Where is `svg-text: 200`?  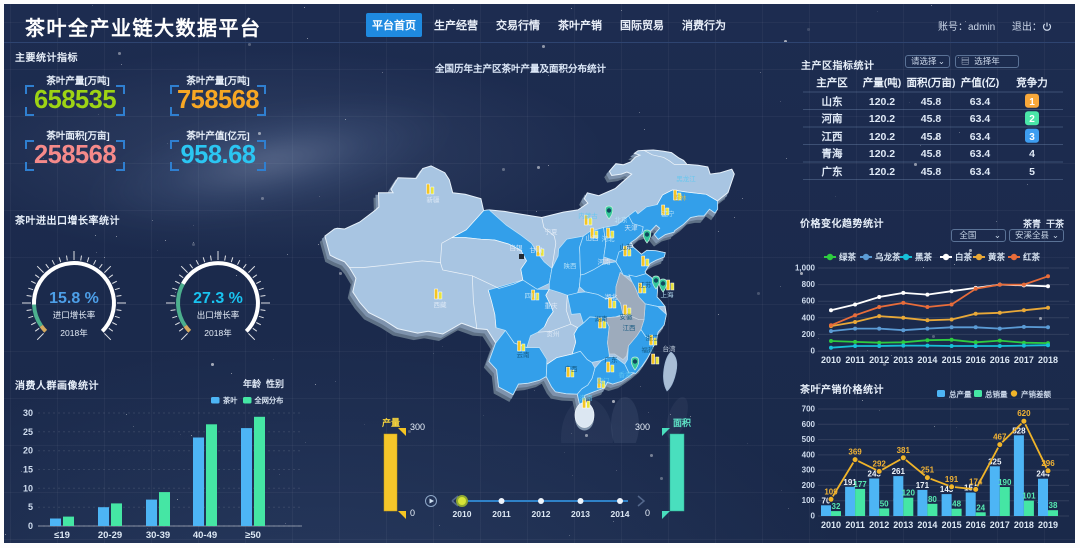
svg-text: 200 is located at coordinates (809, 334).